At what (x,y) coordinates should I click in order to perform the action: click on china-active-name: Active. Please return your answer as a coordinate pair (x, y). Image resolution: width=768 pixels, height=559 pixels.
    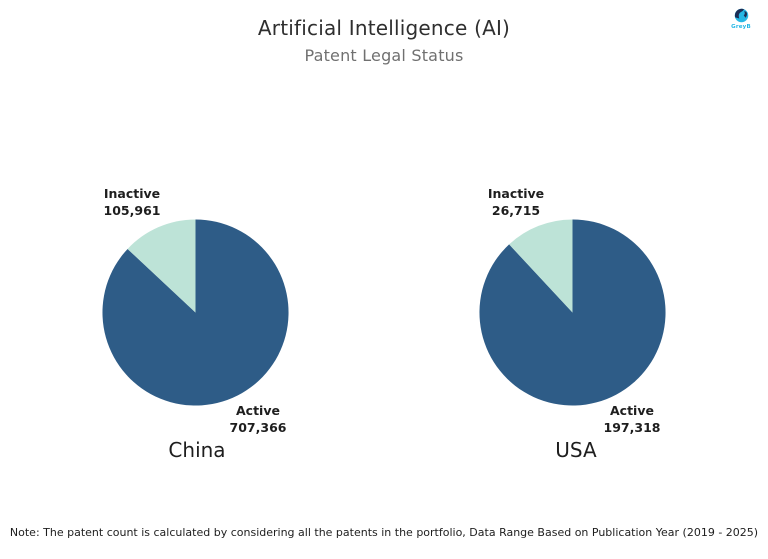
    Looking at the image, I should click on (258, 410).